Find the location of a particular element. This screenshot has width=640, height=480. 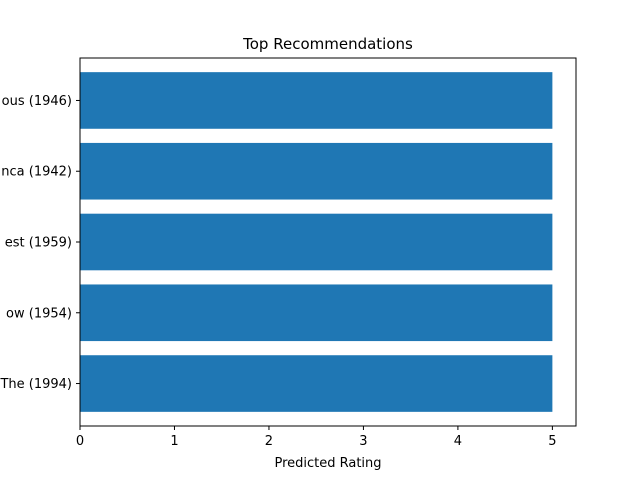

x-tick-label-4: 4 is located at coordinates (458, 441).